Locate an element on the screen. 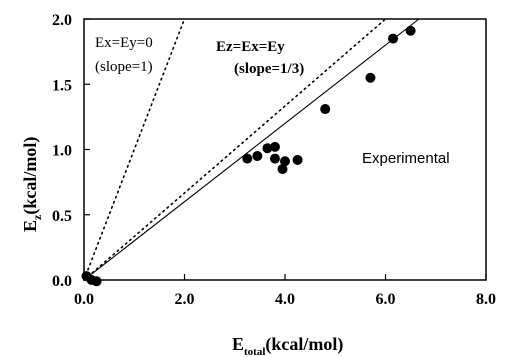 The width and height of the screenshot is (512, 357). x-tick-label: 8.0 is located at coordinates (486, 299).